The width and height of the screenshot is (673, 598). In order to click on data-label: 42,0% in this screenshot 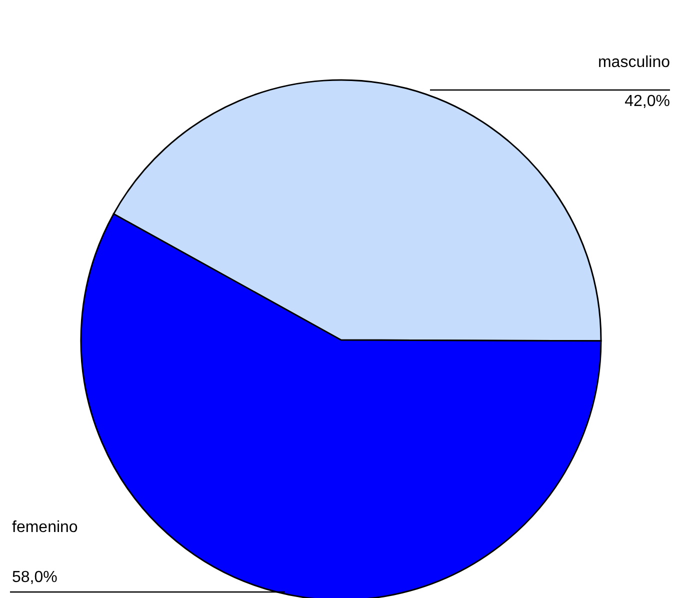, I will do `click(647, 101)`.